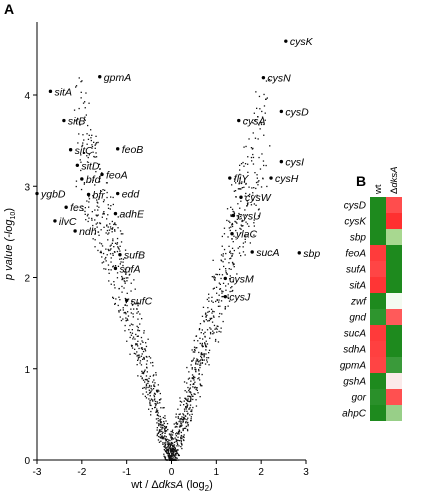 The image size is (431, 493). What do you see at coordinates (361, 181) in the screenshot?
I see `panel-b-letter: B` at bounding box center [361, 181].